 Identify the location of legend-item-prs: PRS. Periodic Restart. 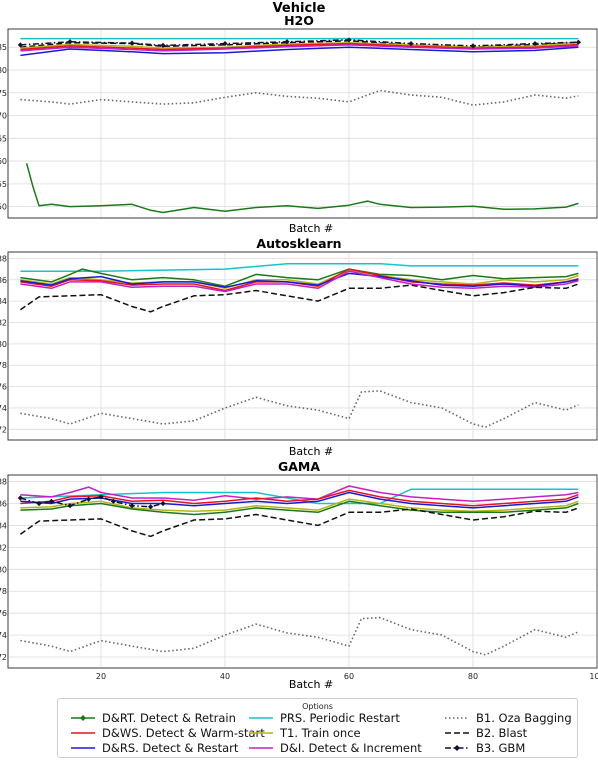
(324, 718).